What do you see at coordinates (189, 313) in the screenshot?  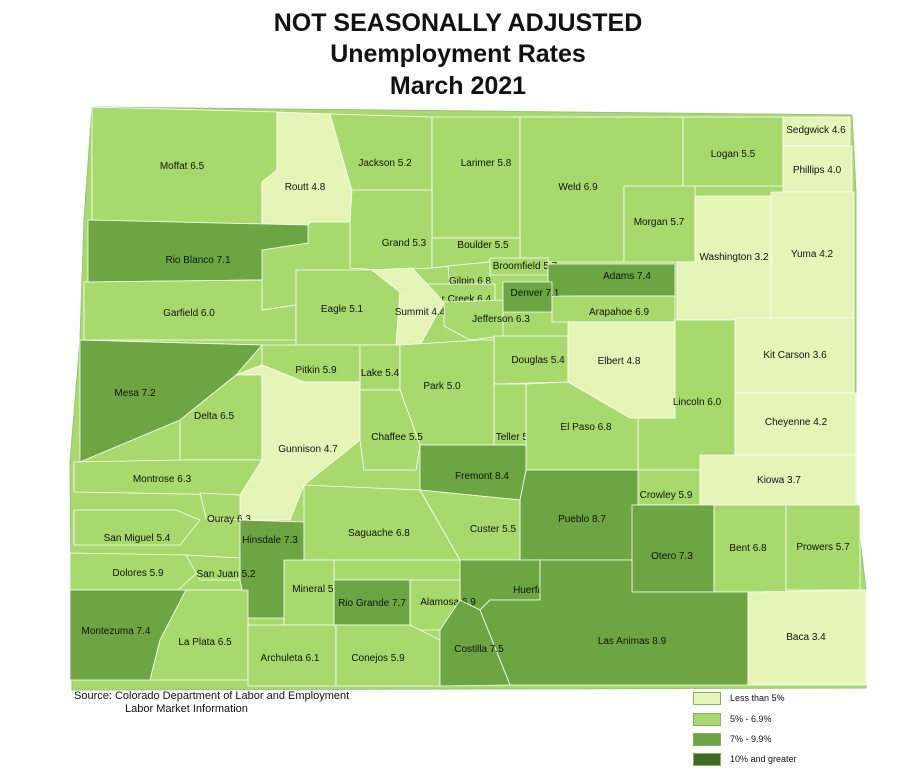 I see `county-label-garfield: Garfield 6.0` at bounding box center [189, 313].